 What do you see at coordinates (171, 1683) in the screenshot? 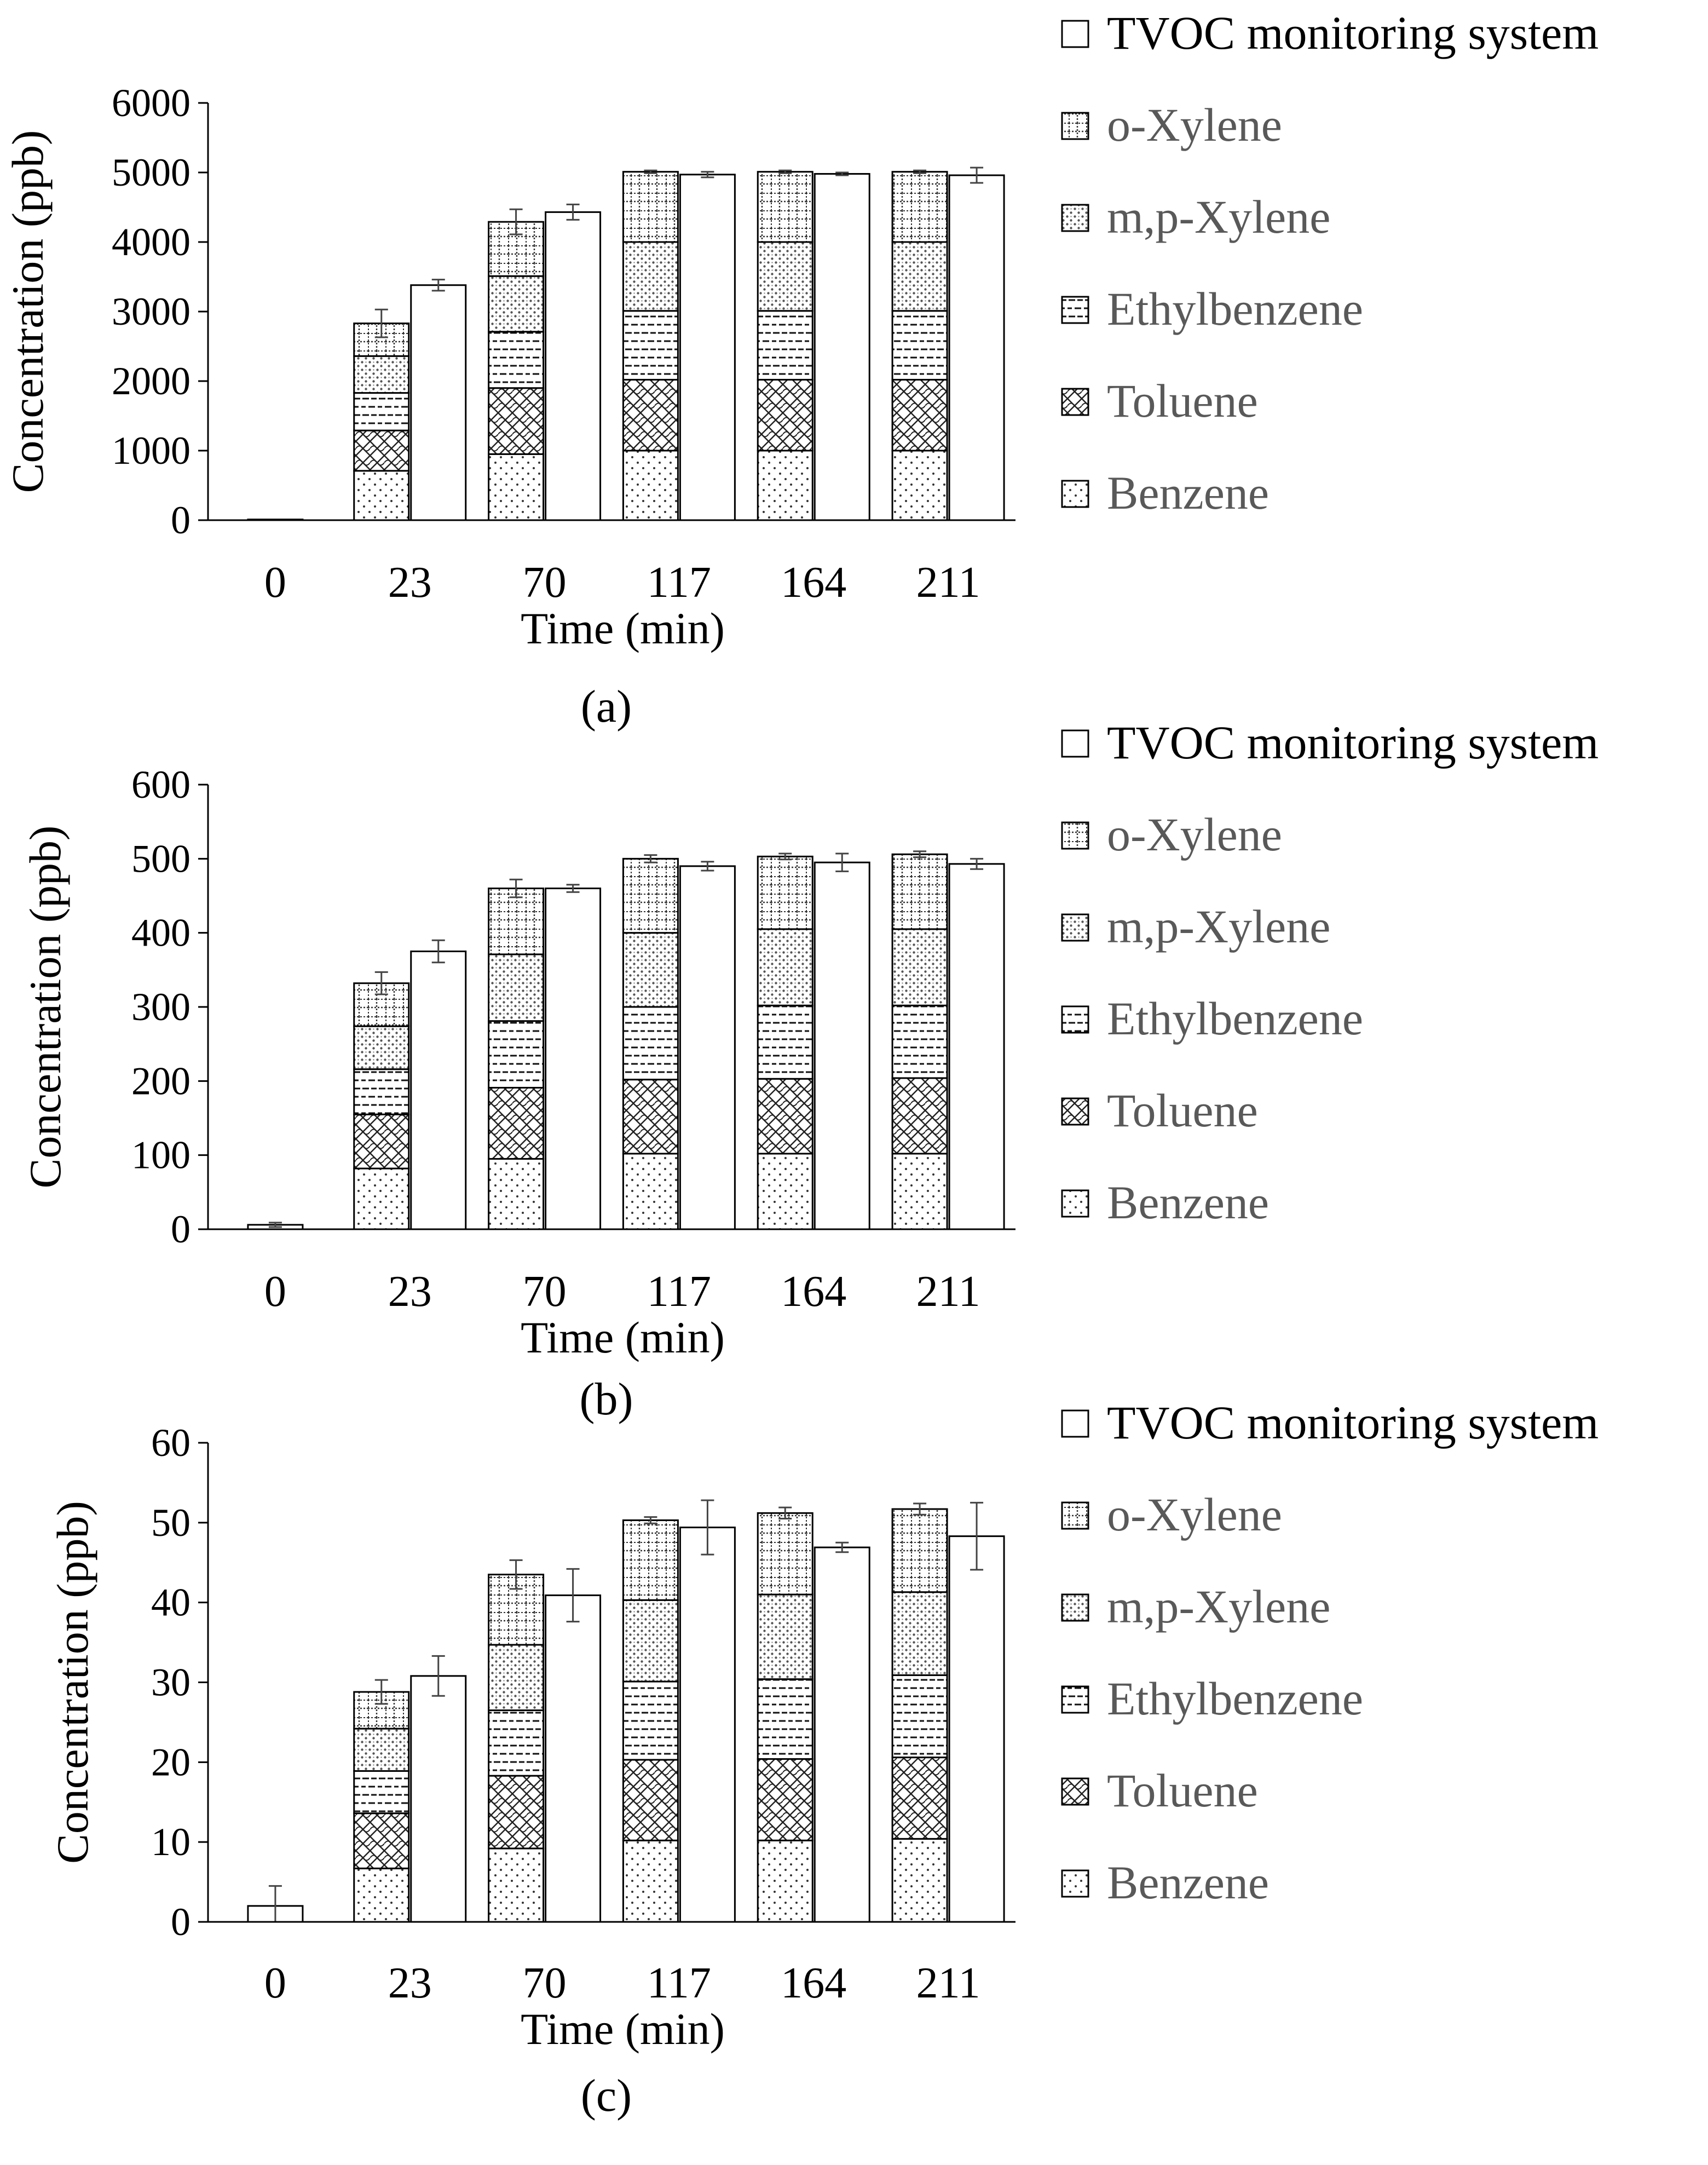
I see `y-tick-label: 30` at bounding box center [171, 1683].